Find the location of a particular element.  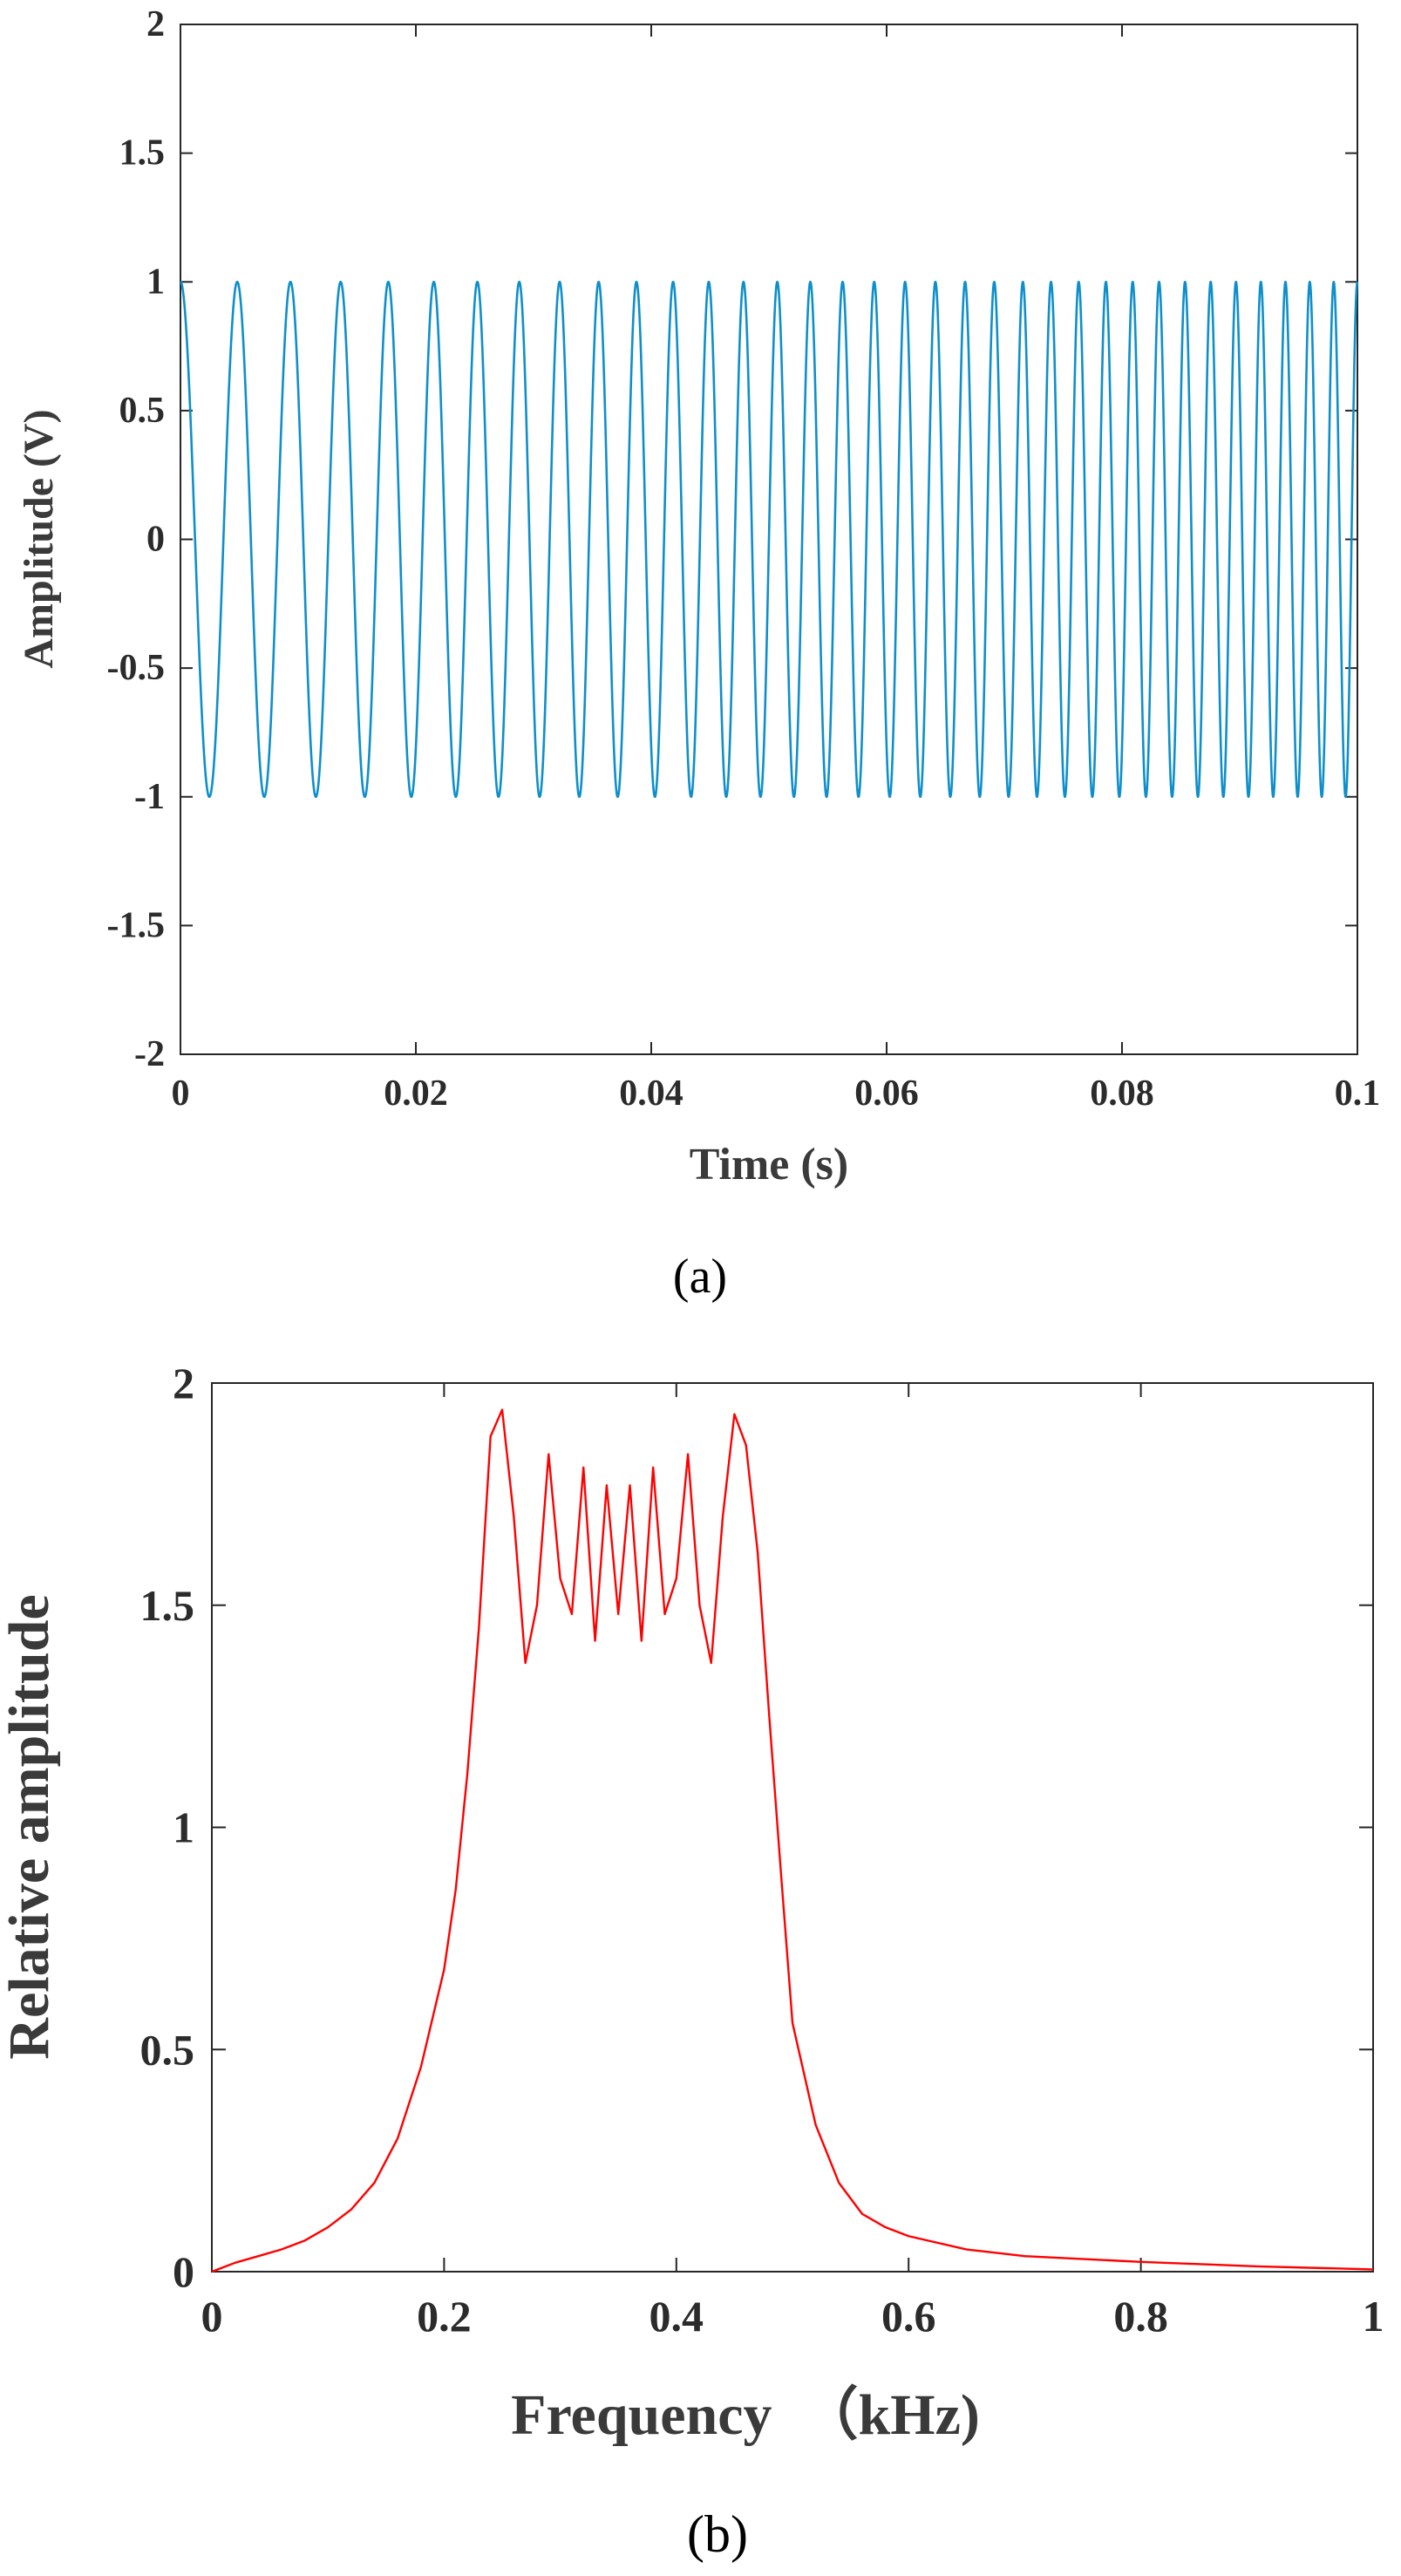

x-axis-label: Frequency （kHz) is located at coordinates (745, 2415).